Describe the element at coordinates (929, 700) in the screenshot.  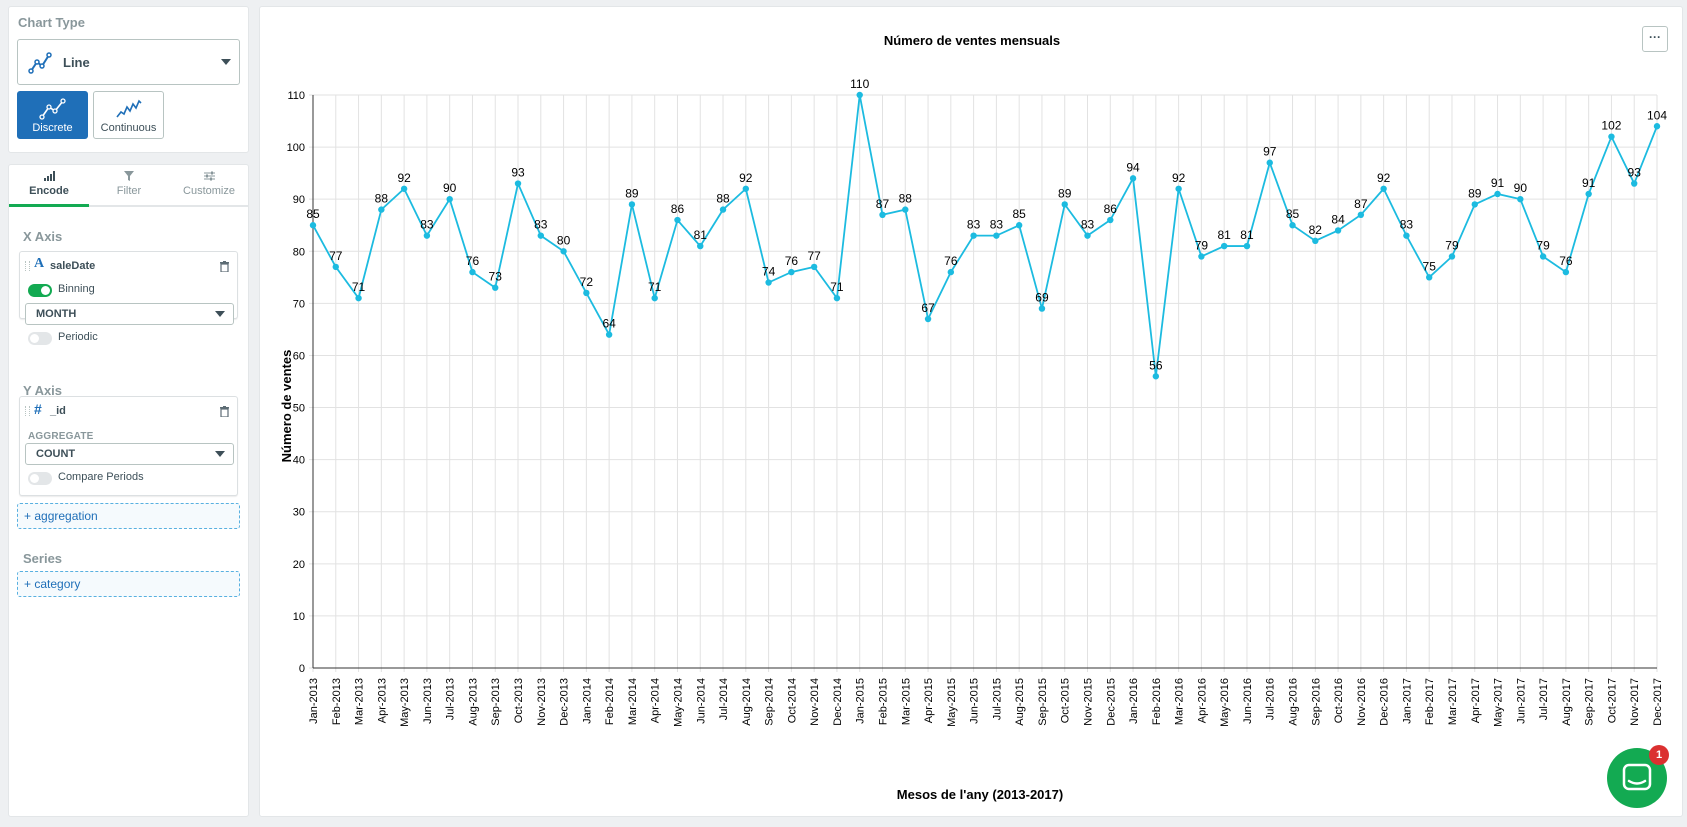
I see `x-tick-label: Apr-2015` at that location.